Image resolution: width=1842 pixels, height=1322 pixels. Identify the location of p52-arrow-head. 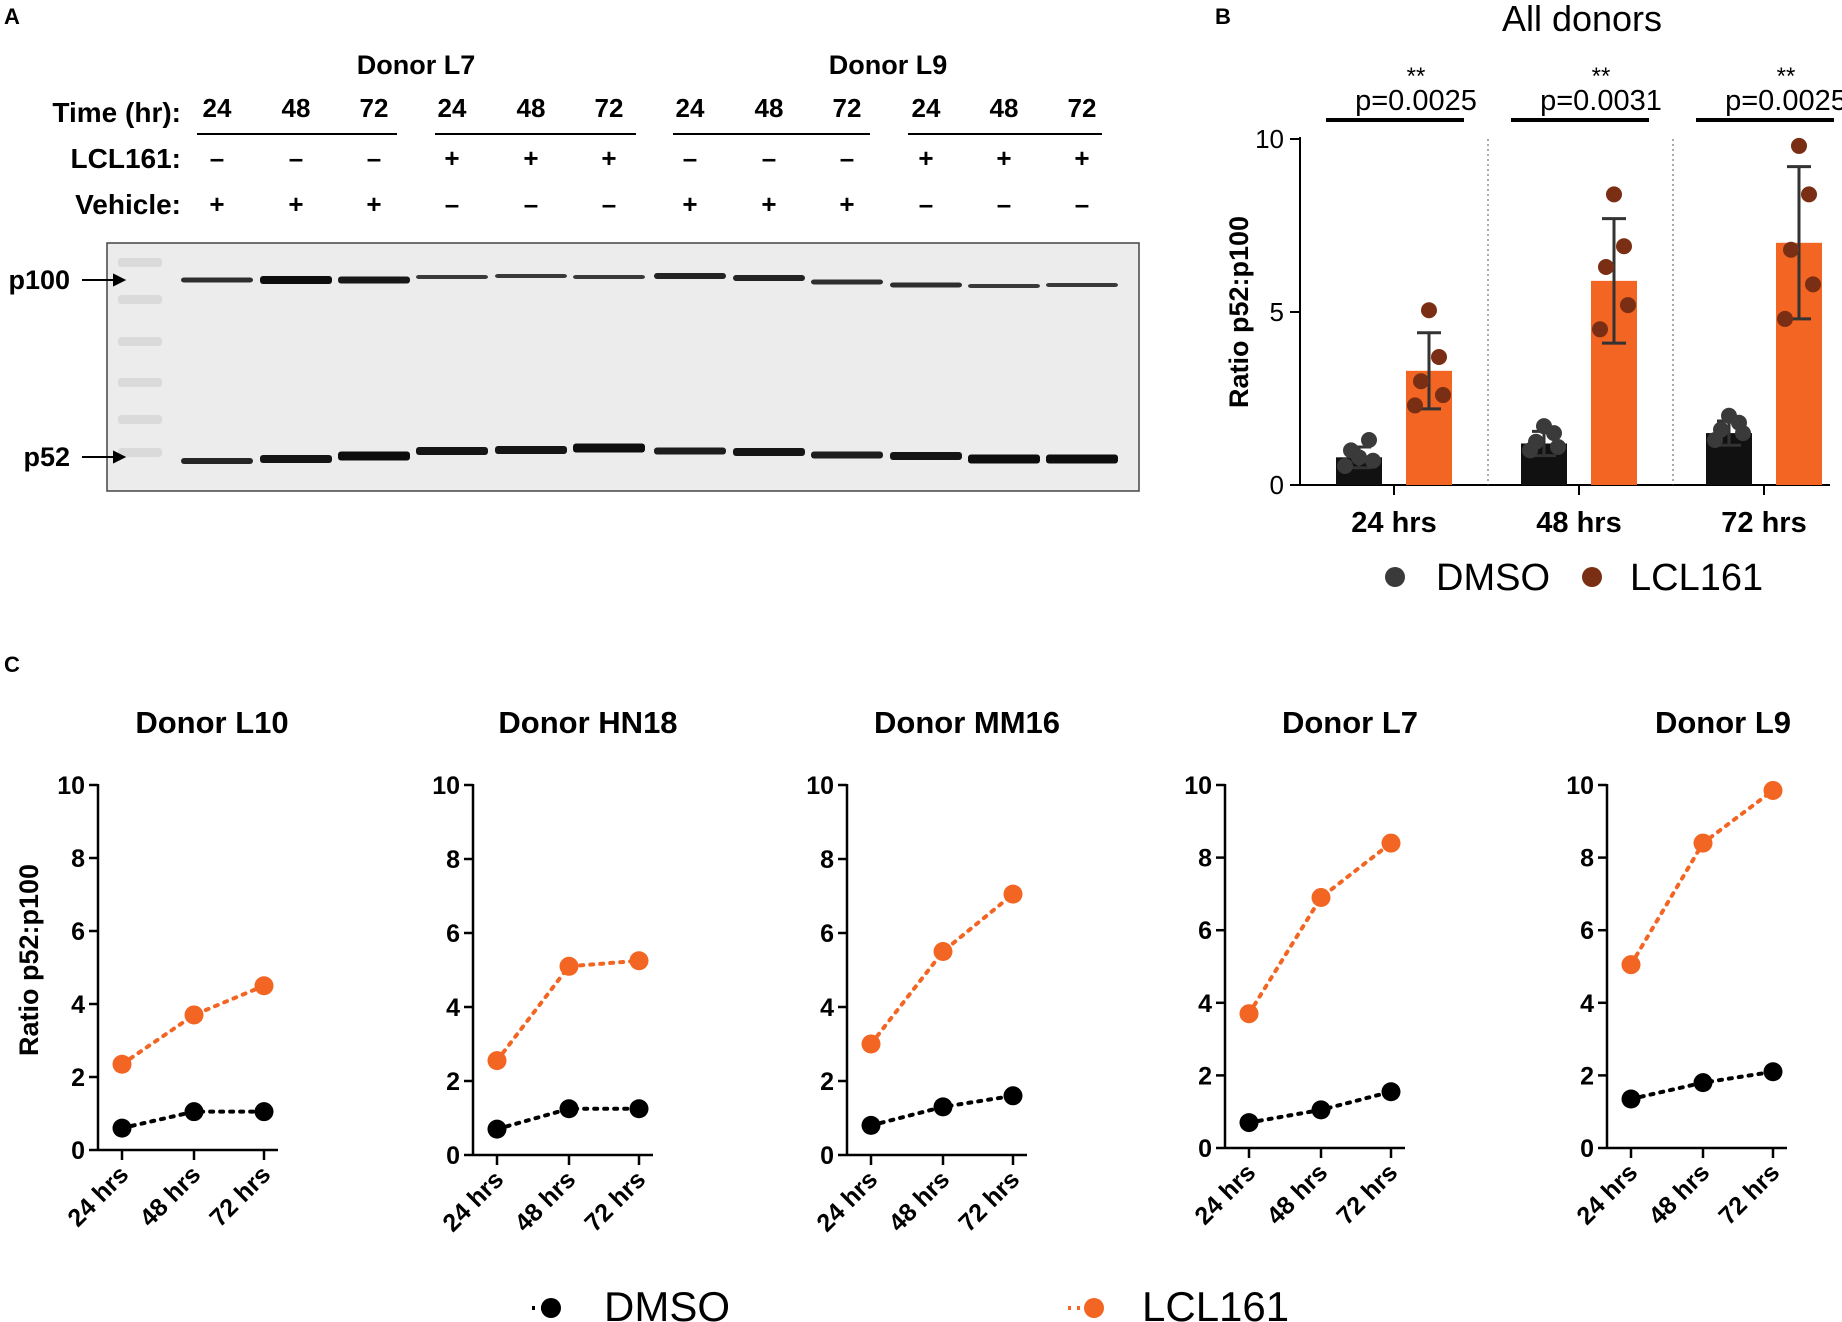
(120, 457).